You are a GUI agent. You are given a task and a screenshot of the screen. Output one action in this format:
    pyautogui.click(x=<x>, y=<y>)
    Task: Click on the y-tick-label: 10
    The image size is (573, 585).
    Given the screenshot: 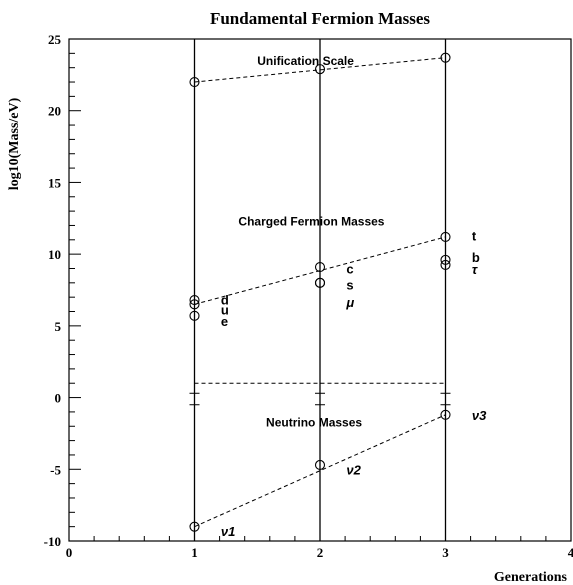 What is the action you would take?
    pyautogui.click(x=54, y=254)
    